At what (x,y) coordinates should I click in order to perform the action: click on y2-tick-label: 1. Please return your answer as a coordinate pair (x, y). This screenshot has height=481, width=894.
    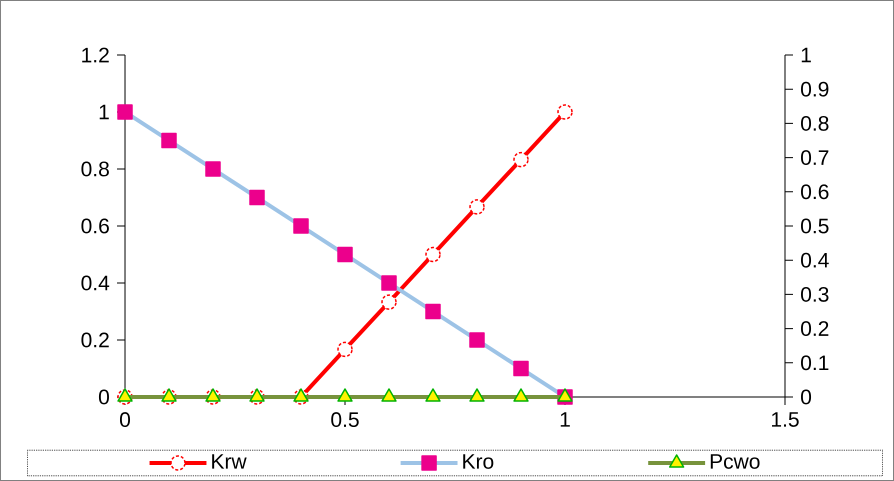
    Looking at the image, I should click on (806, 55).